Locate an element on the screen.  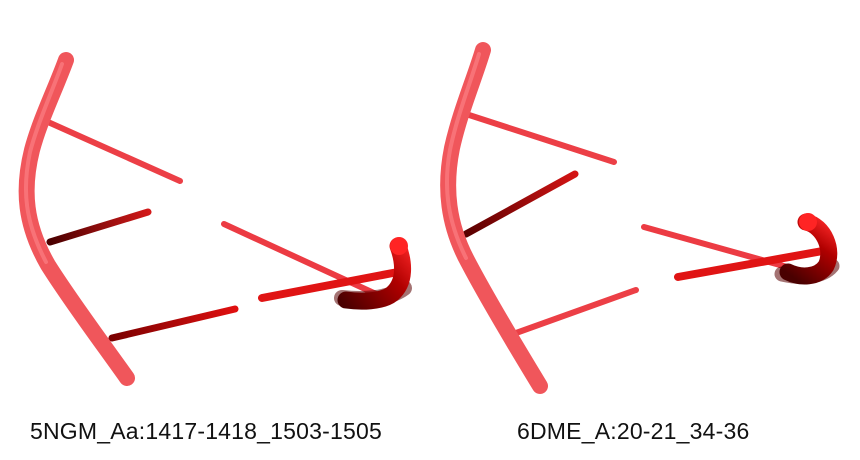
structure-label-left: 5NGM_Aa:1417-1418_1503-1505 is located at coordinates (206, 431).